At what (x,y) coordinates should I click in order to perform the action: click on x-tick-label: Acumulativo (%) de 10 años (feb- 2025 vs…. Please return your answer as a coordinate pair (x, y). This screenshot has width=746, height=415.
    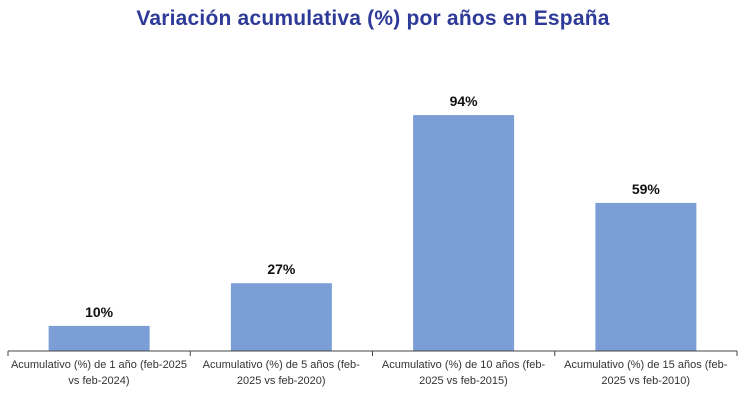
    Looking at the image, I should click on (463, 373).